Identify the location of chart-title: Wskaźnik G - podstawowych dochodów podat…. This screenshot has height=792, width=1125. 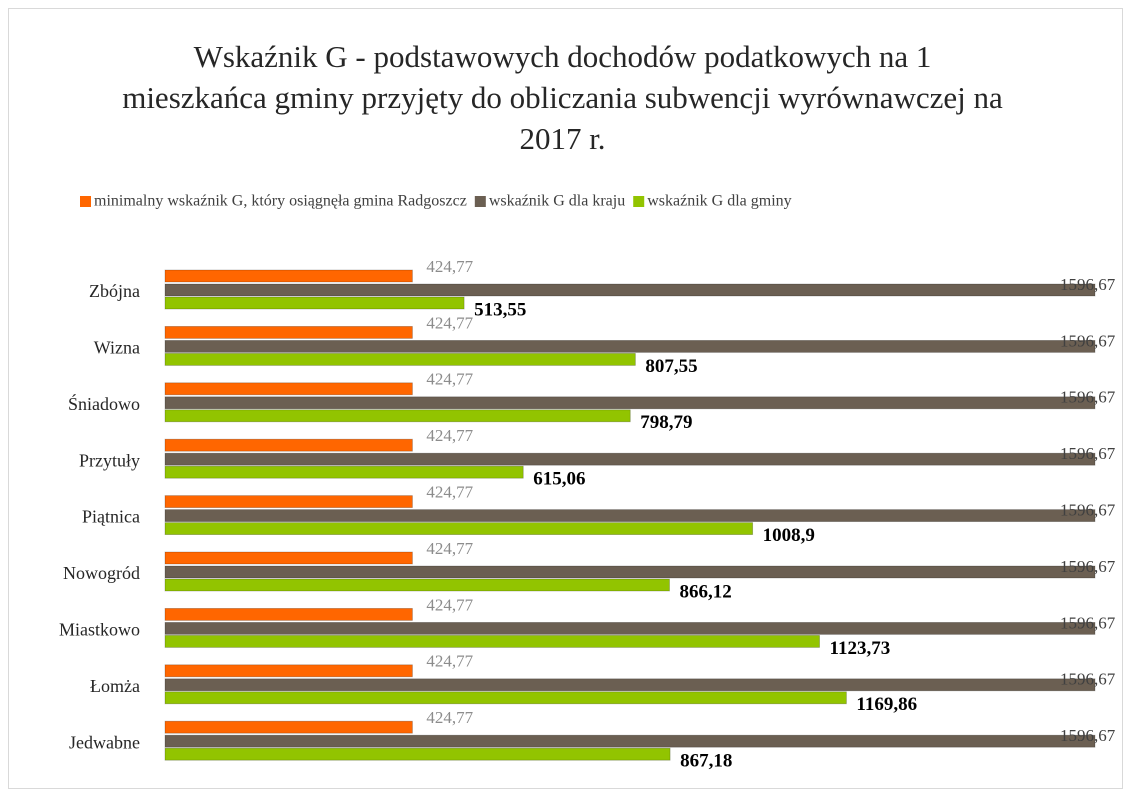
(562, 97).